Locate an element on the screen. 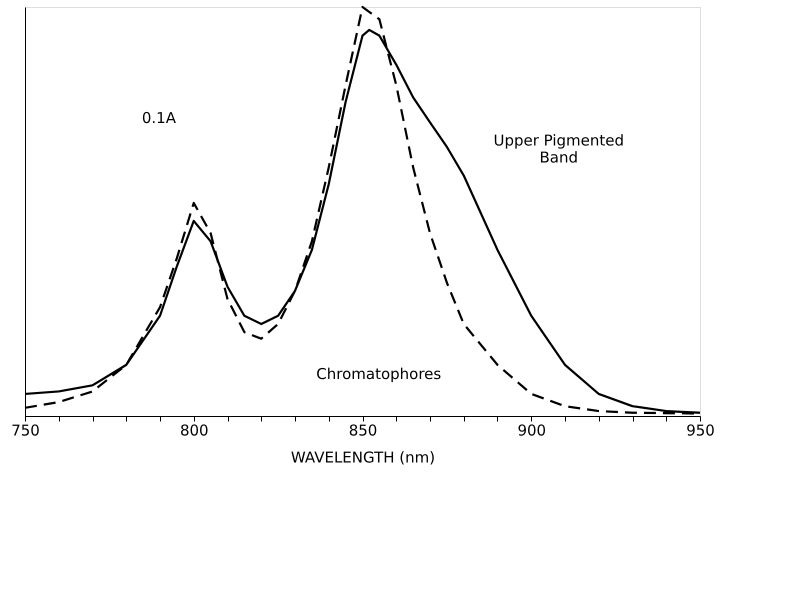  text: Upper Pigmented Band is located at coordinates (558, 149).